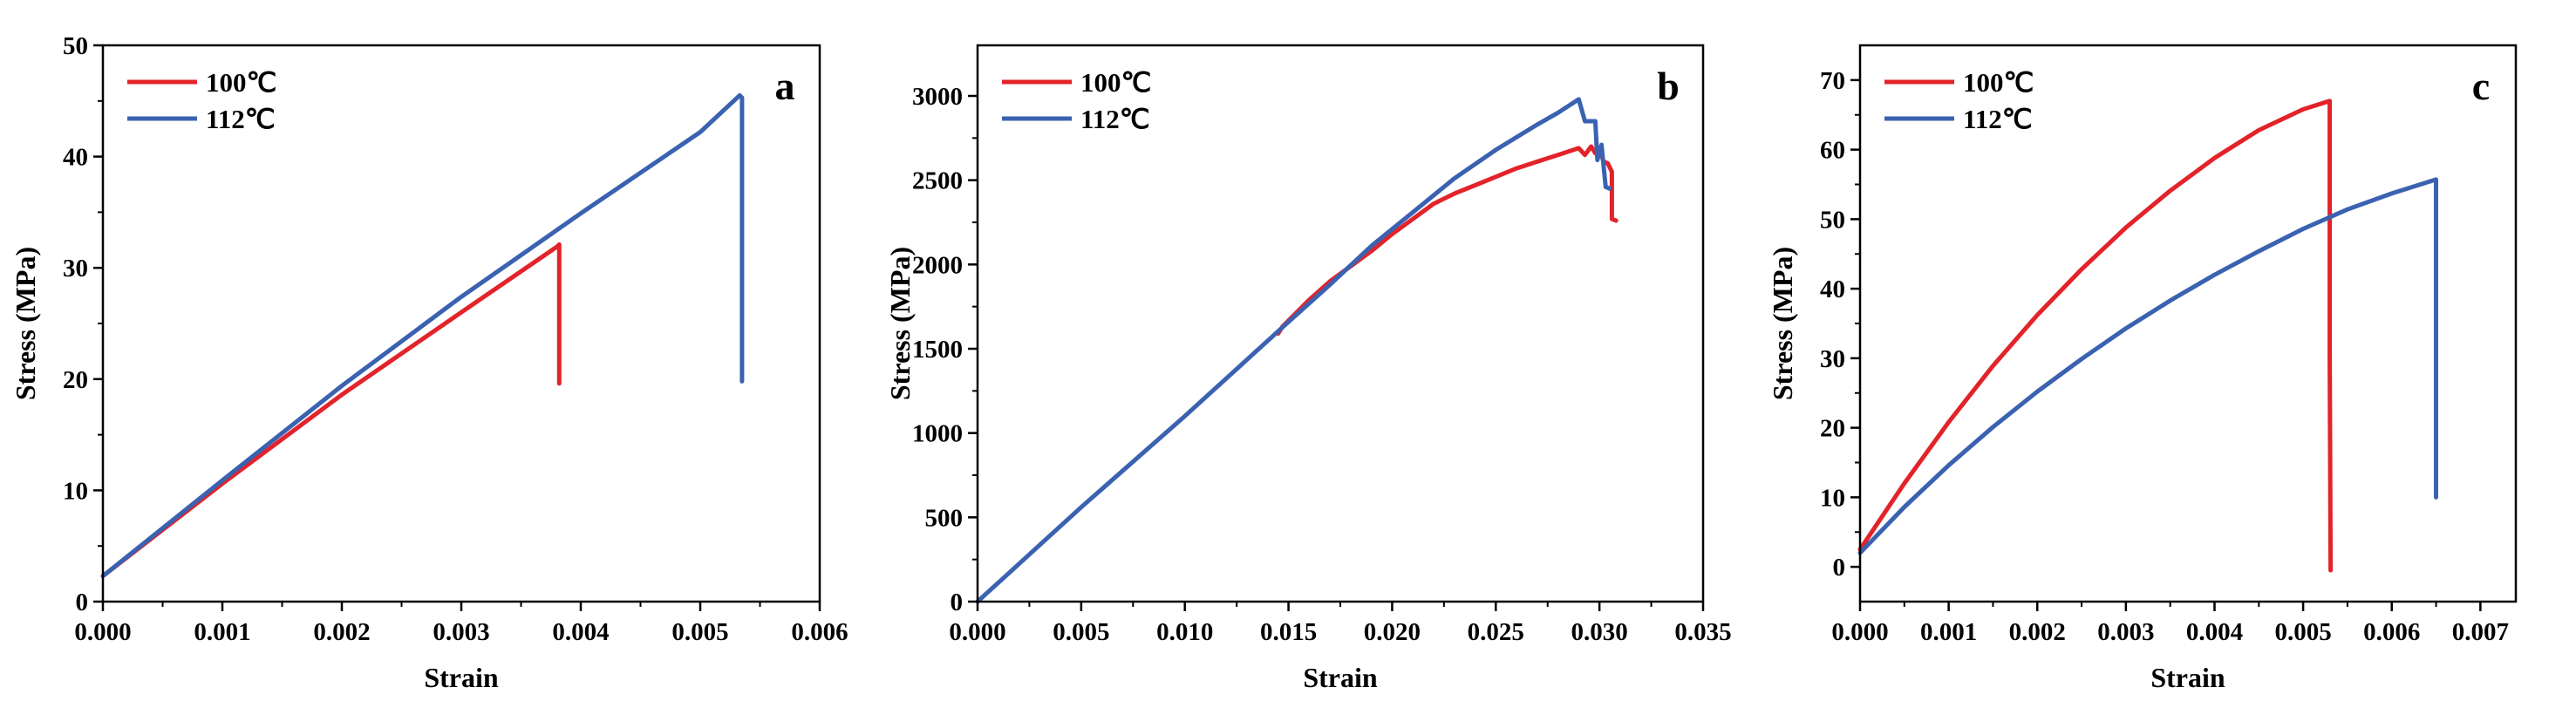 The height and width of the screenshot is (701, 2576). Describe the element at coordinates (937, 181) in the screenshot. I see `y-tick-label: 2500` at that location.